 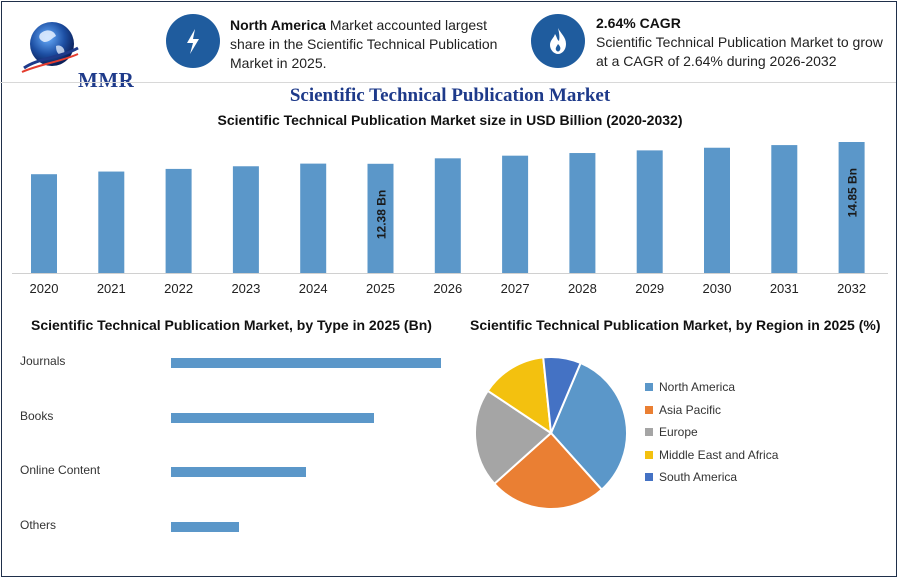 What do you see at coordinates (245, 288) in the screenshot?
I see `tick-label-2023: 2023` at bounding box center [245, 288].